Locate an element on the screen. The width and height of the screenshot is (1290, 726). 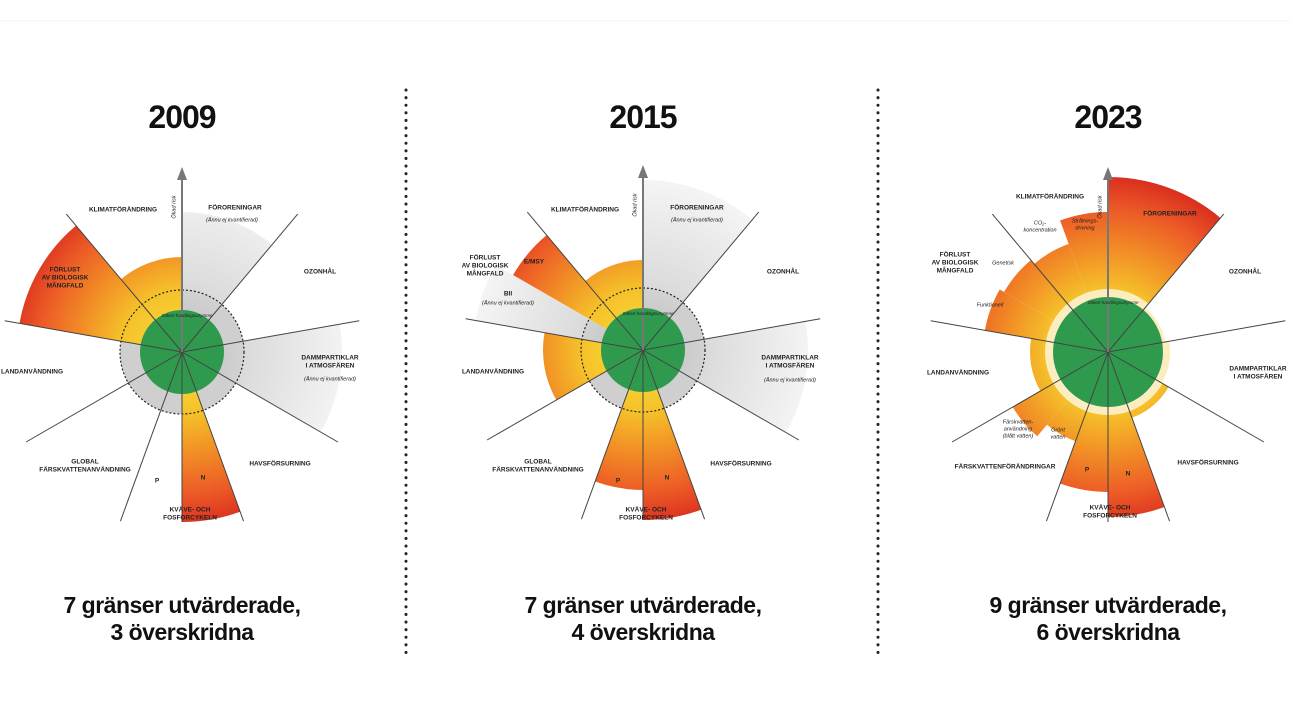
boundary-label: koncentration is located at coordinates (1039, 230).